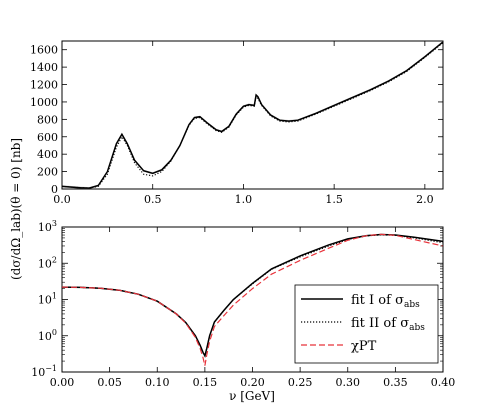 The image size is (491, 409). I want to click on bottom-x-tick-label: 0.30, so click(348, 382).